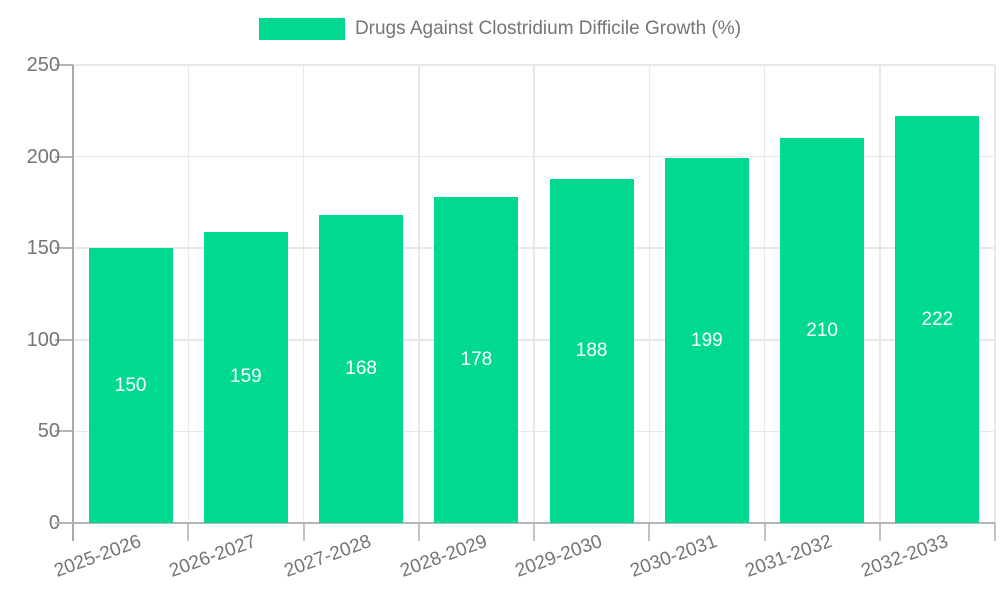  What do you see at coordinates (558, 556) in the screenshot?
I see `x-axis-tick-label: 2029-2030` at bounding box center [558, 556].